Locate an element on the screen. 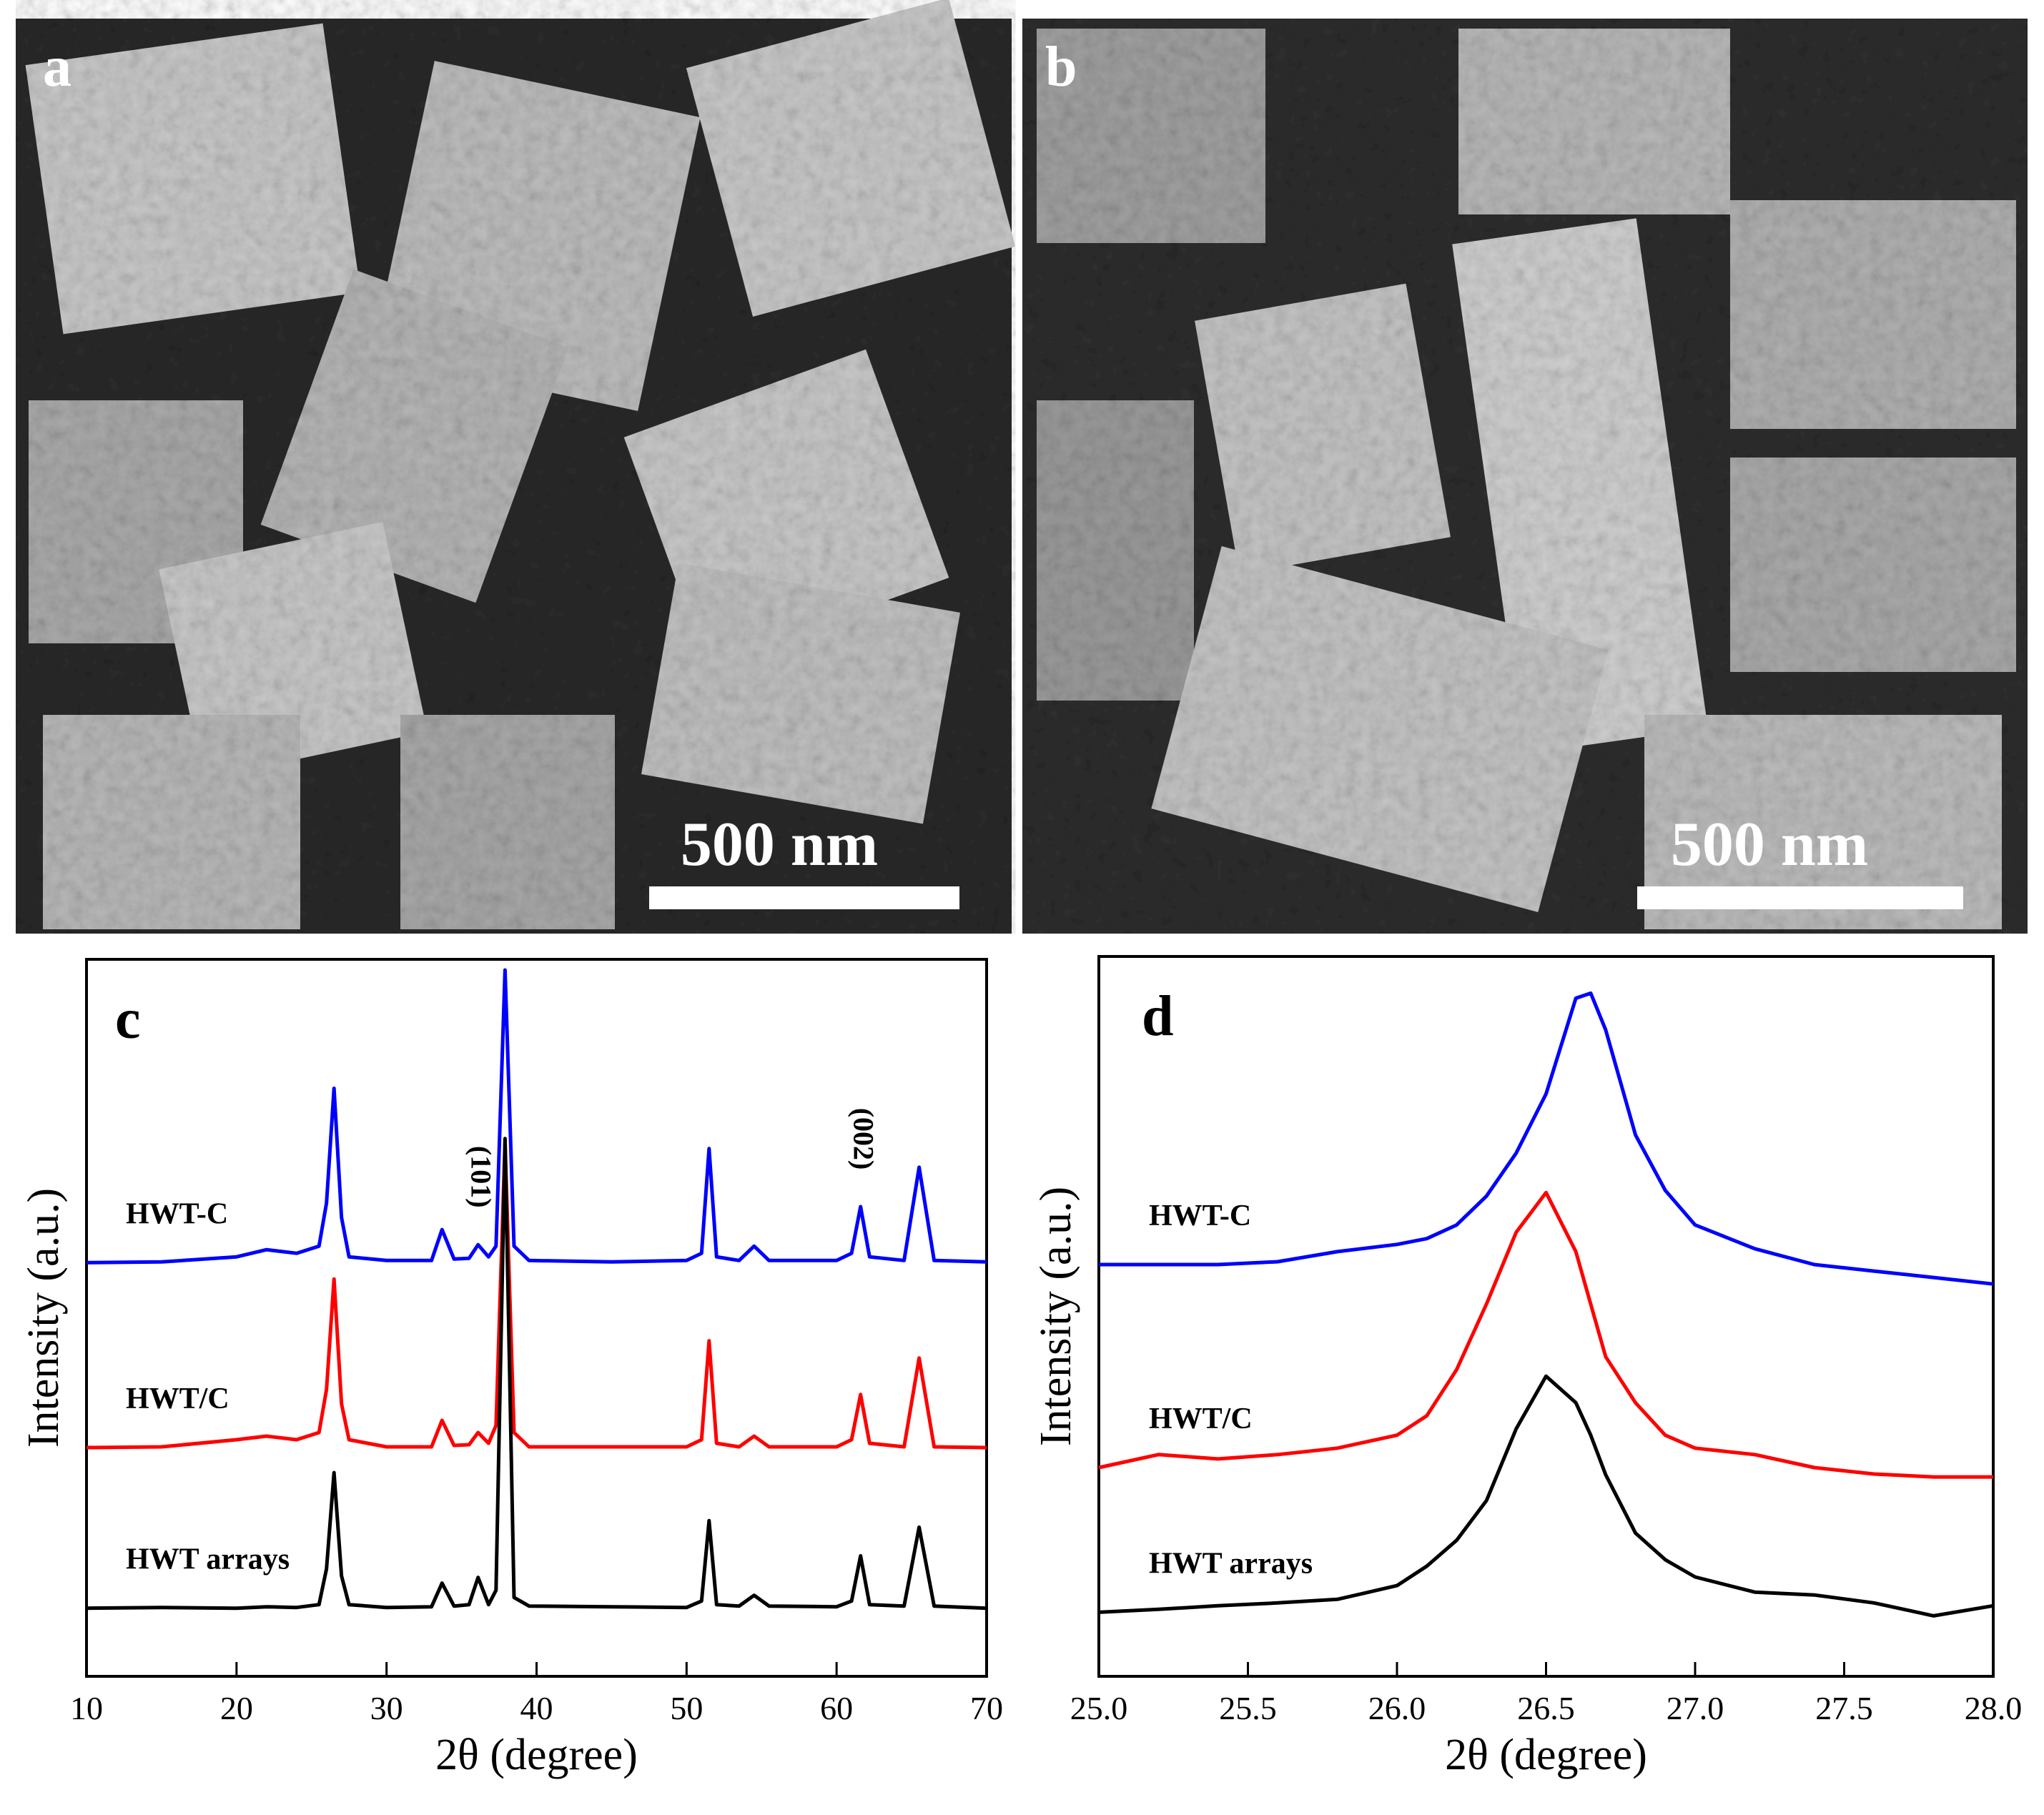 The width and height of the screenshot is (2044, 1815). panel-label: c is located at coordinates (128, 1019).